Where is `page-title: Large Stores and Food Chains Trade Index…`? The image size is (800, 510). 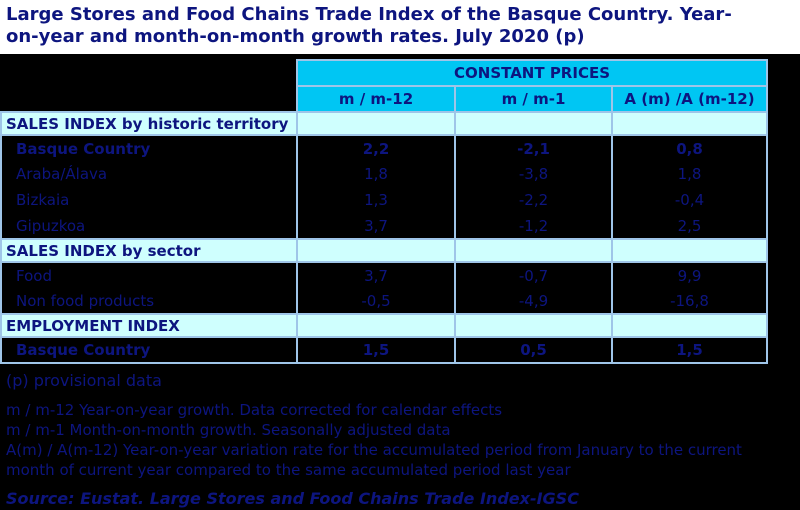 page-title: Large Stores and Food Chains Trade Index… is located at coordinates (400, 27).